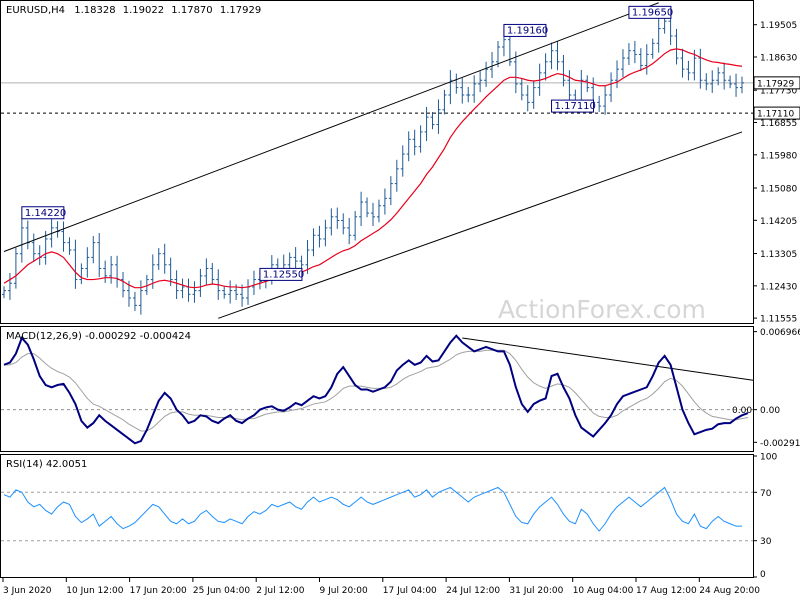 The width and height of the screenshot is (800, 600). What do you see at coordinates (729, 591) in the screenshot?
I see `time-axis-label: 24 Aug 20:00` at bounding box center [729, 591].